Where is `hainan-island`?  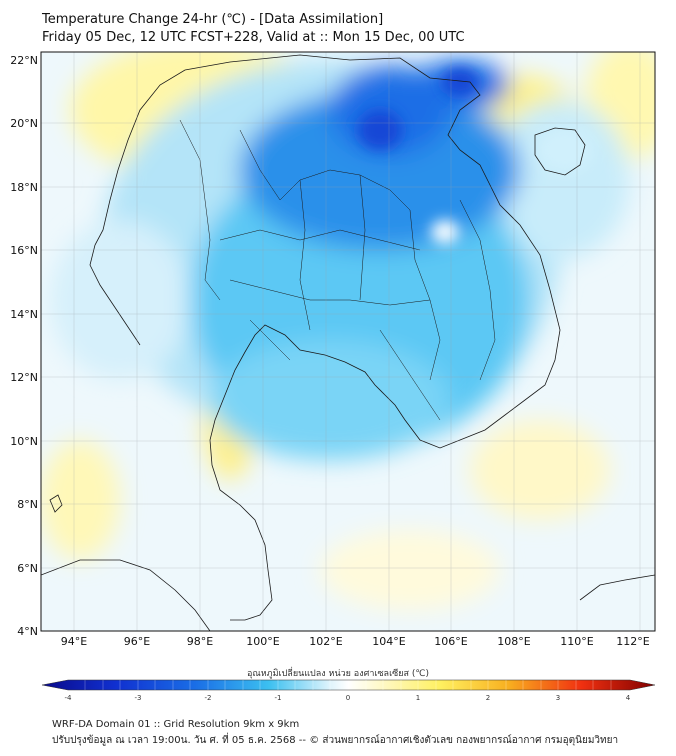 hainan-island is located at coordinates (560, 151).